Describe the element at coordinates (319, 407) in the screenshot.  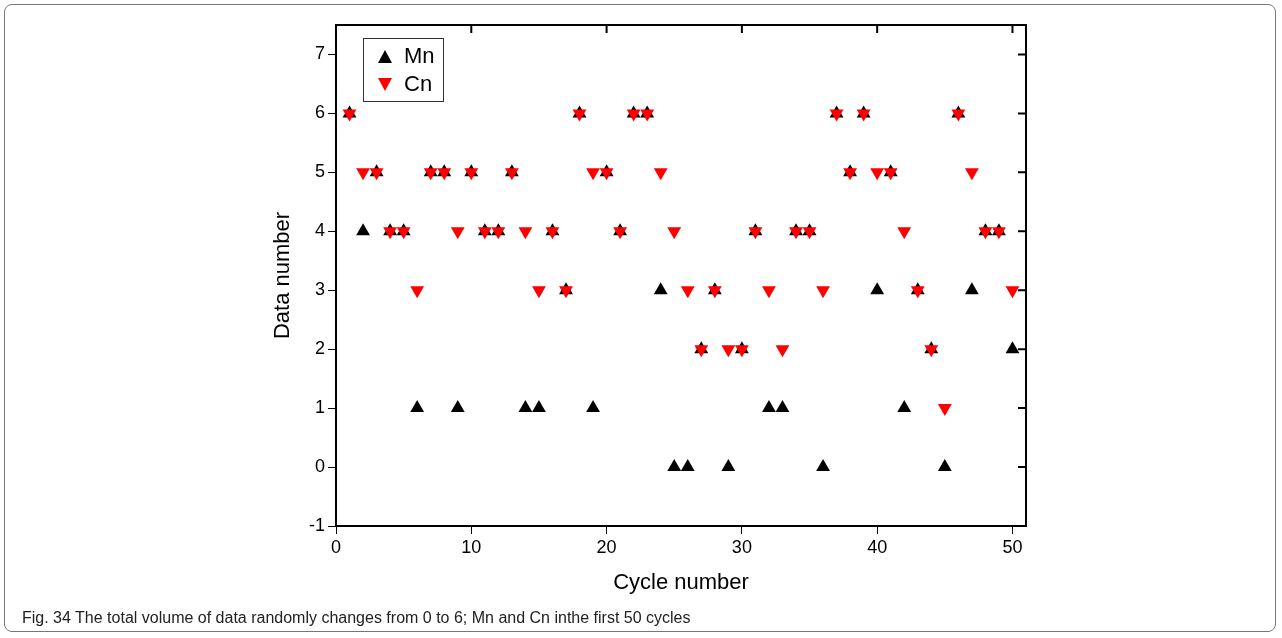
I see `y-tick-label: 1` at that location.